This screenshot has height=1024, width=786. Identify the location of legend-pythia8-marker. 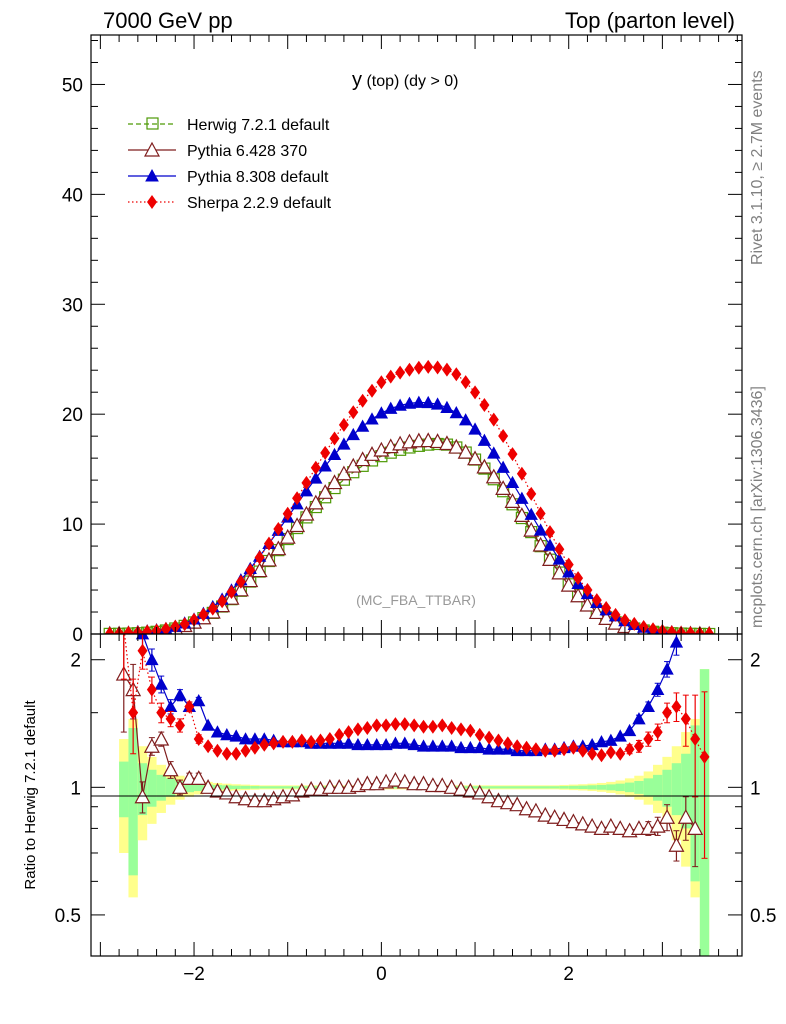
(152, 175).